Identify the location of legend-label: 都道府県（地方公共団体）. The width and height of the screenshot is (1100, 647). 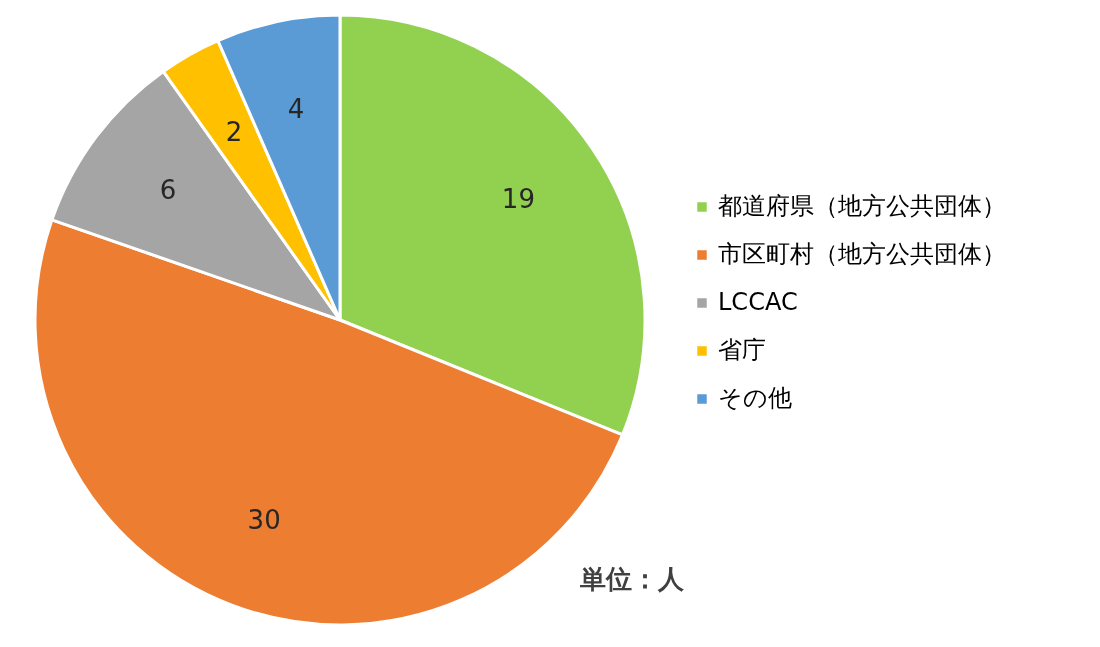
(862, 206).